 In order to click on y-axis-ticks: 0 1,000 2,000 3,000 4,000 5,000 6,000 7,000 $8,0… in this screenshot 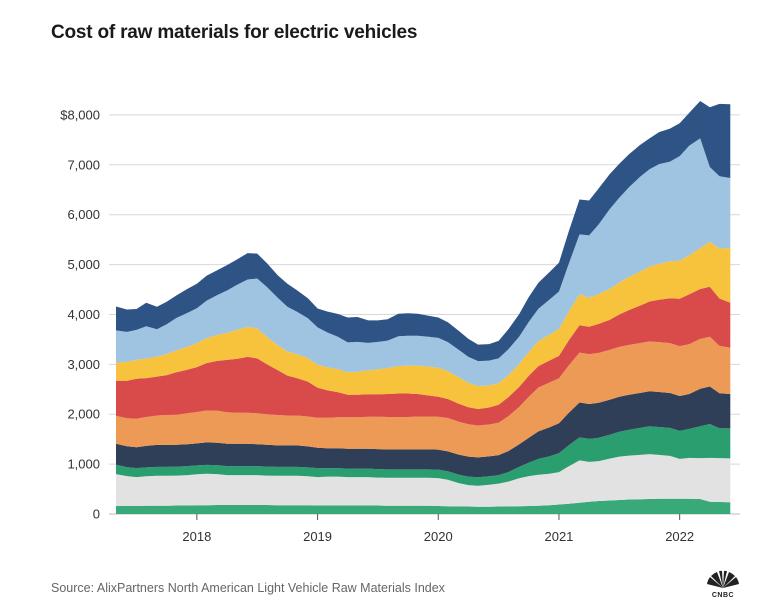, I will do `click(80, 314)`.